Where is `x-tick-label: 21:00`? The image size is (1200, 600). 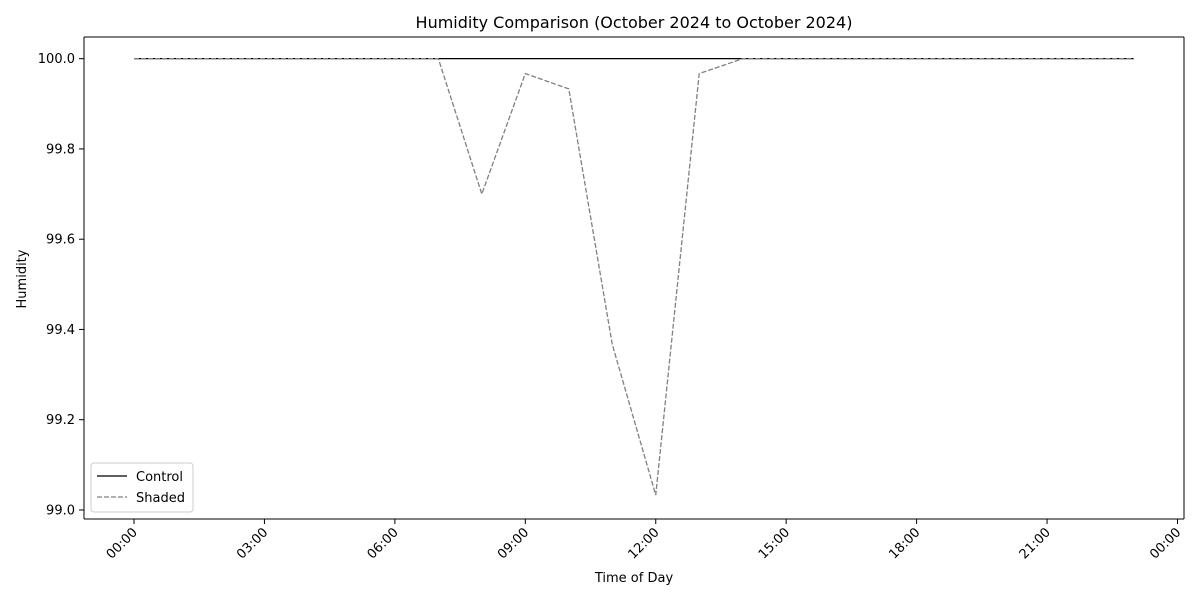
x-tick-label: 21:00 is located at coordinates (1035, 543).